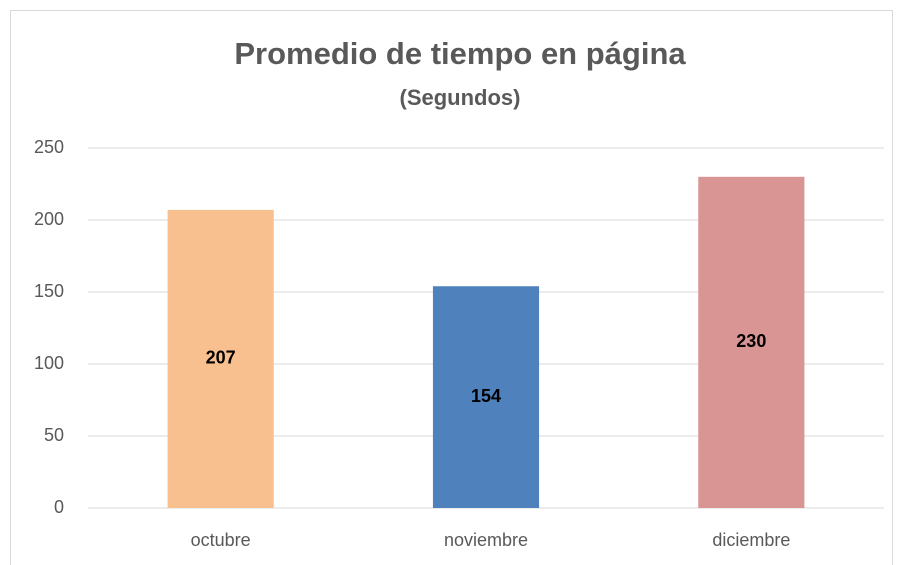  I want to click on y-tick-label: 150, so click(49, 291).